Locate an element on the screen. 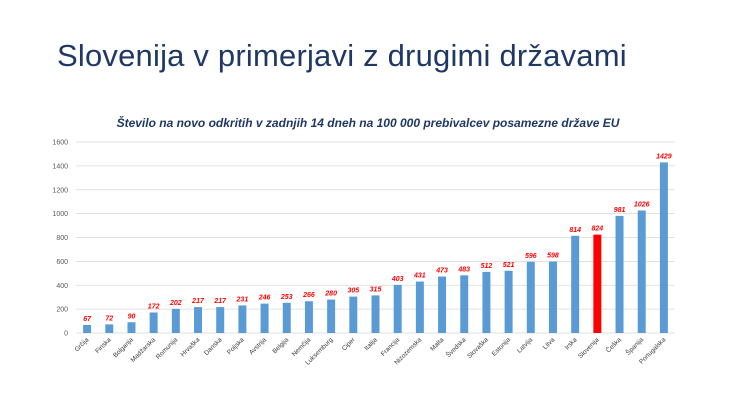  x-tick-label: Litva is located at coordinates (549, 343).